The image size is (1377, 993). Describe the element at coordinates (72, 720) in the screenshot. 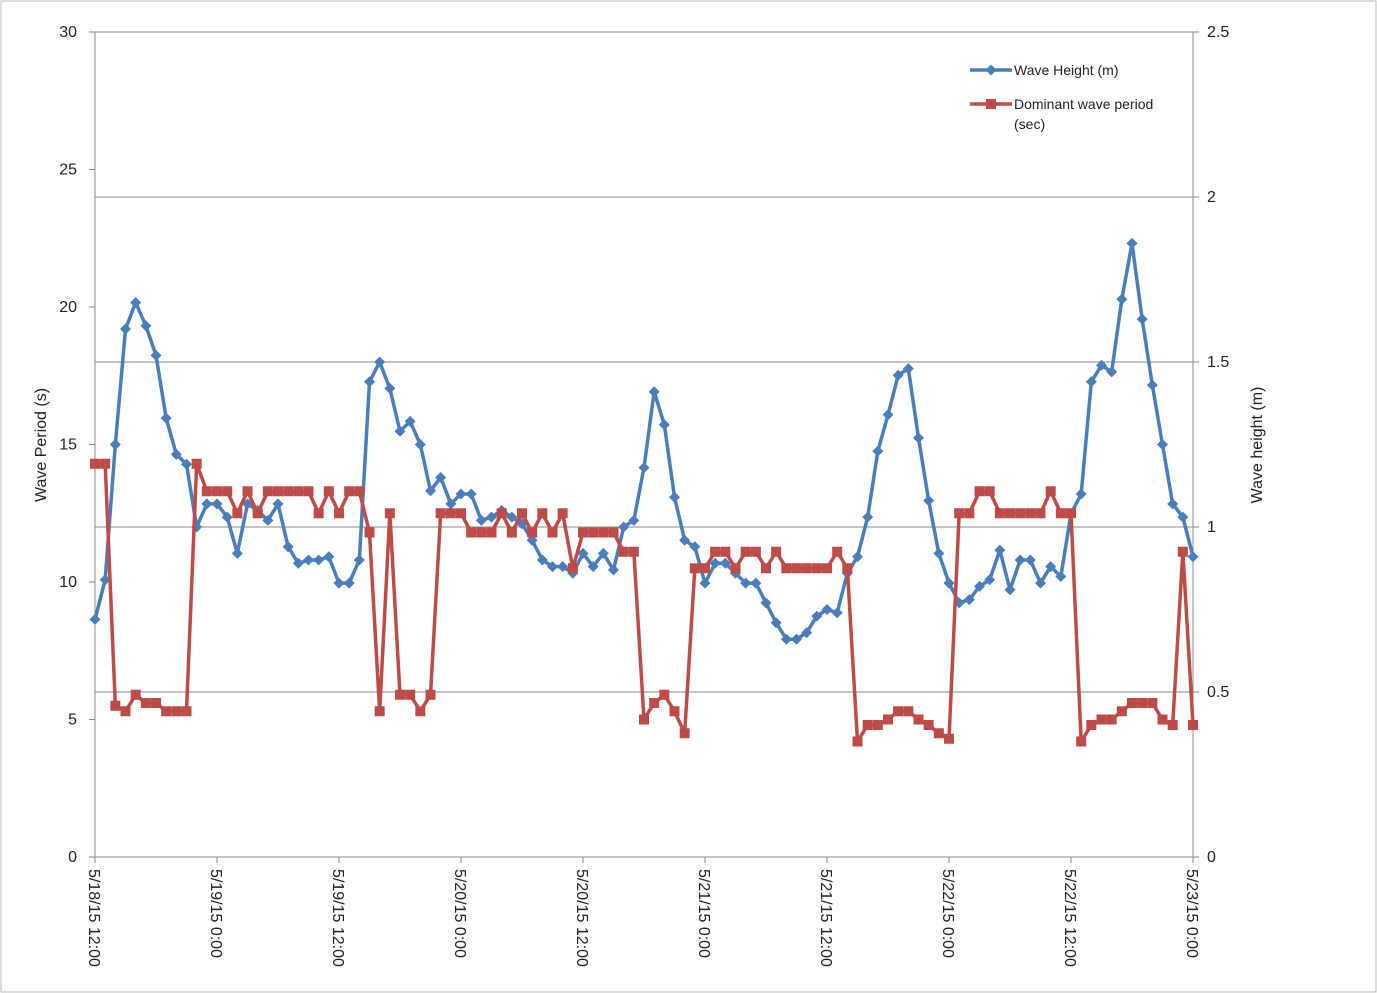

I see `y-tick-label: 5` at that location.